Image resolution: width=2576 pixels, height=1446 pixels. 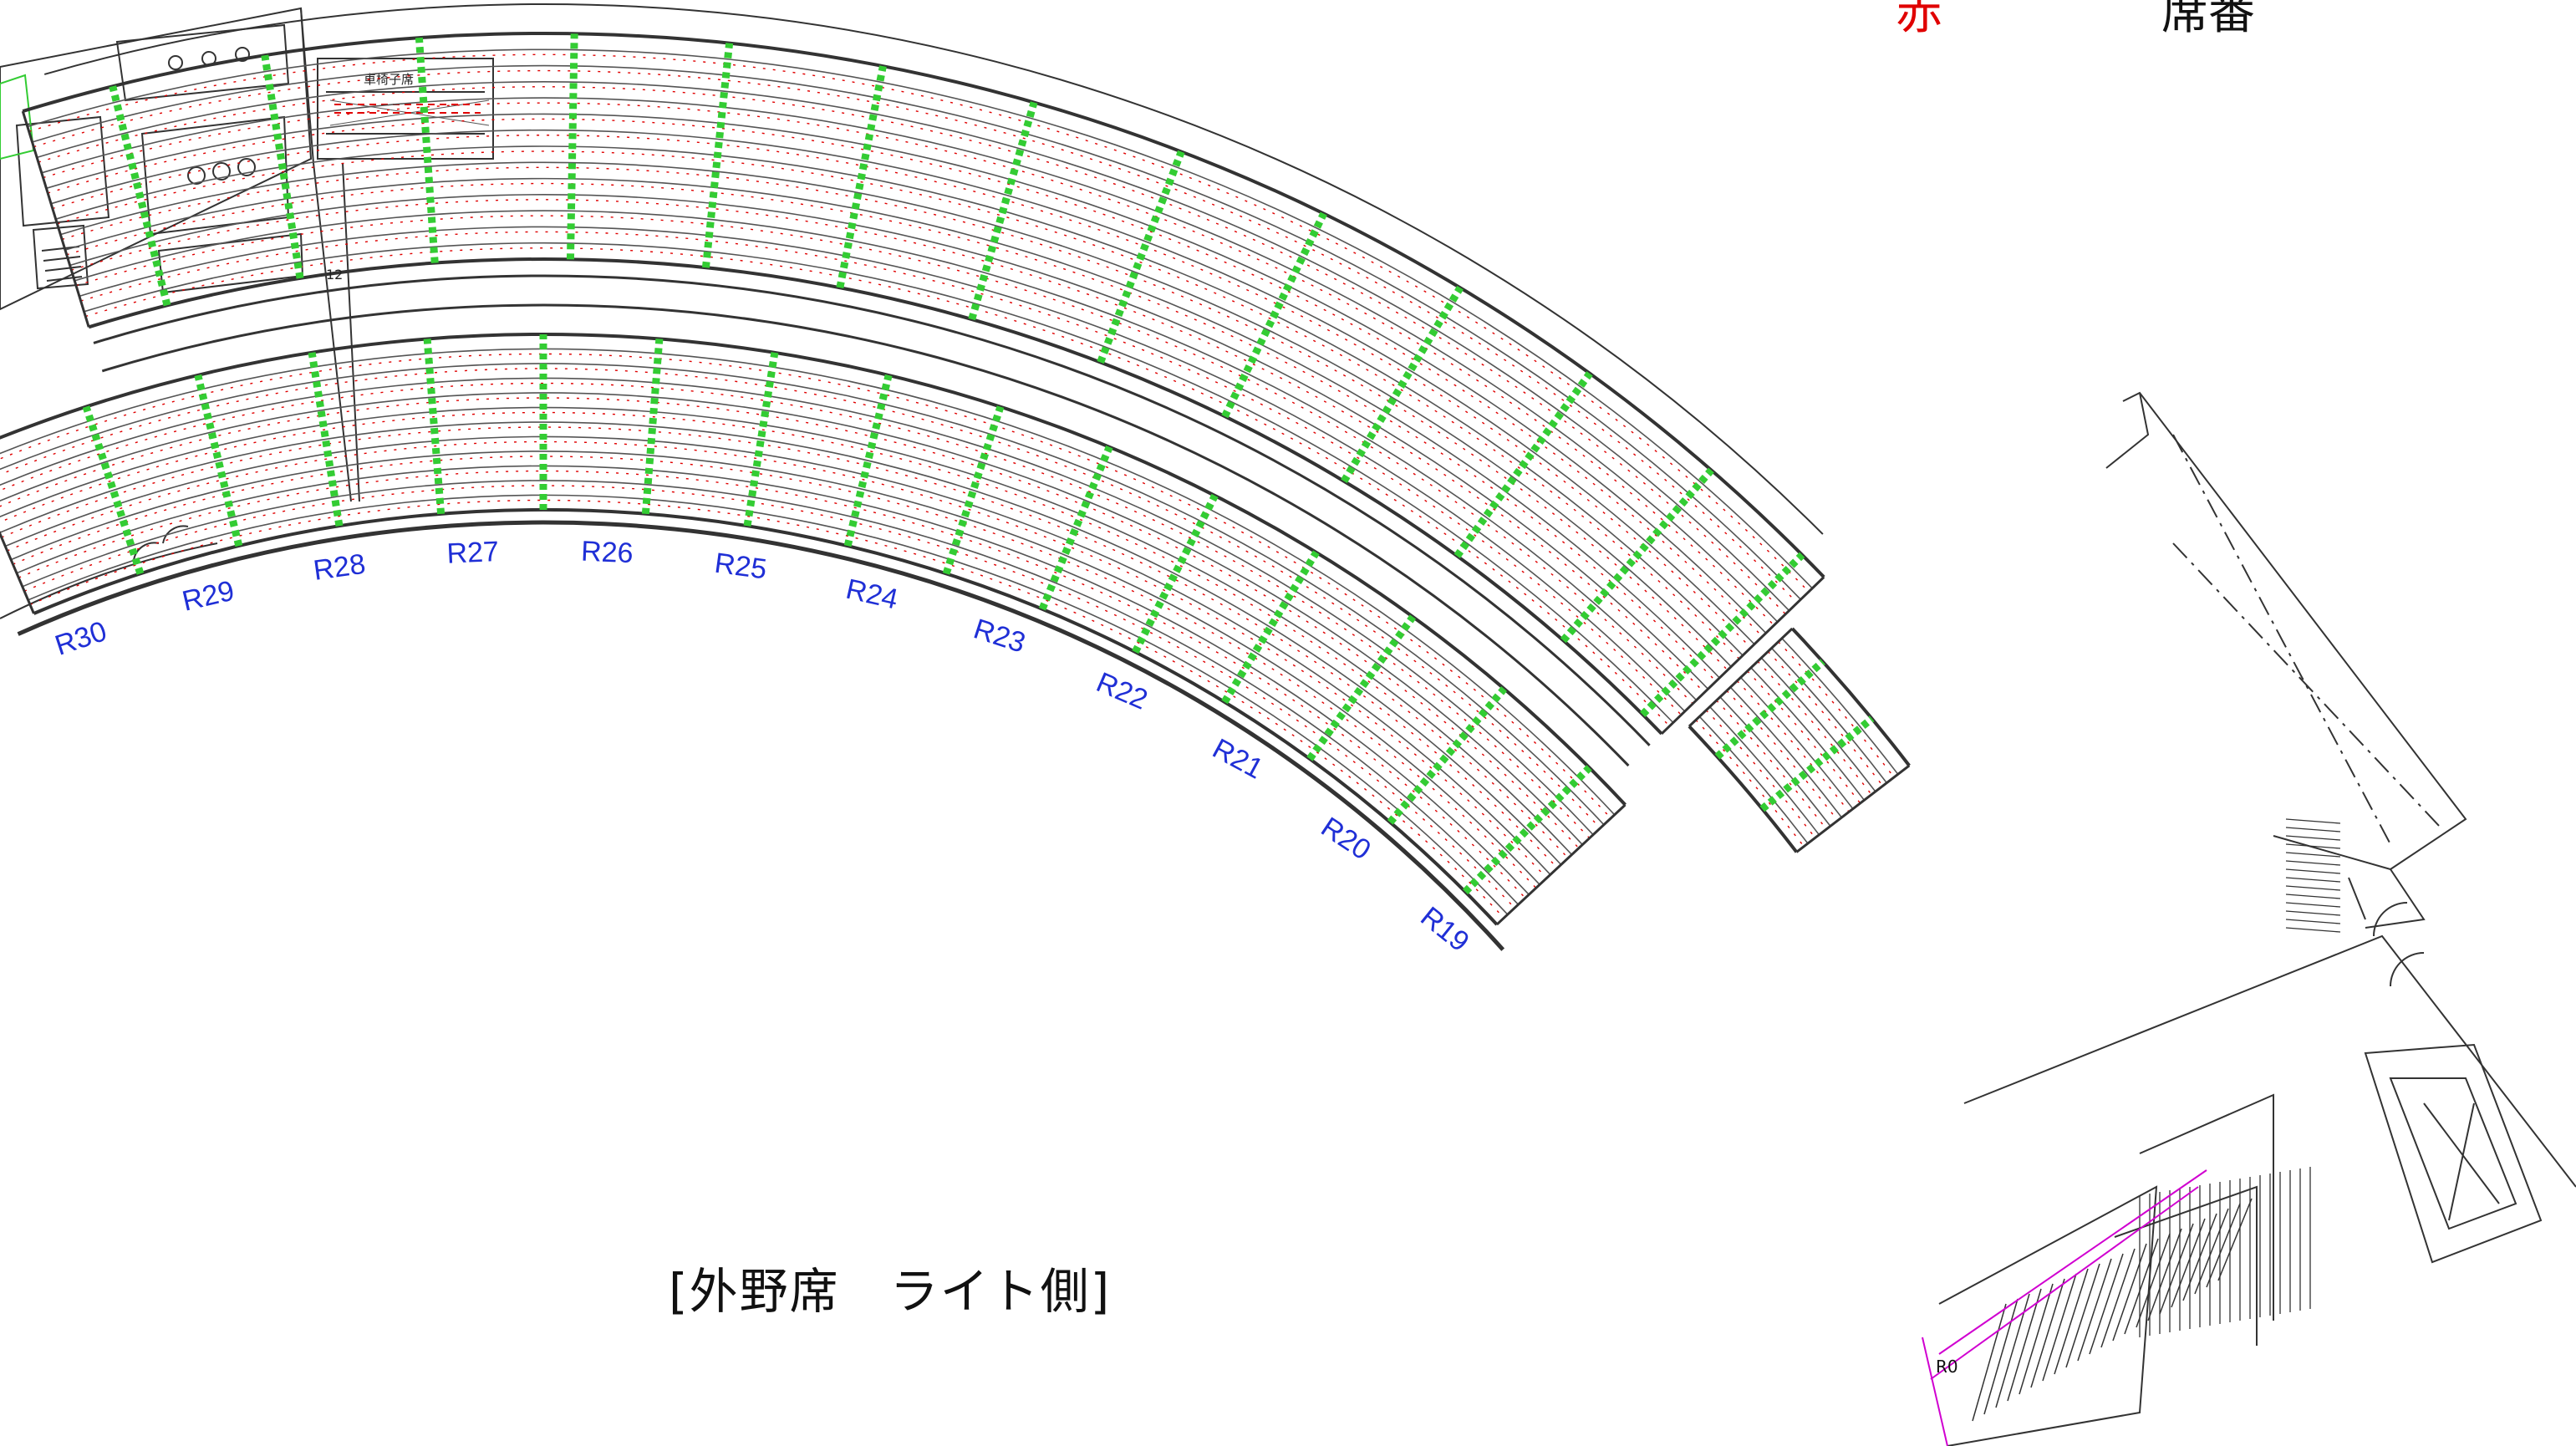 I want to click on property-line, so click(x=2064, y=1307).